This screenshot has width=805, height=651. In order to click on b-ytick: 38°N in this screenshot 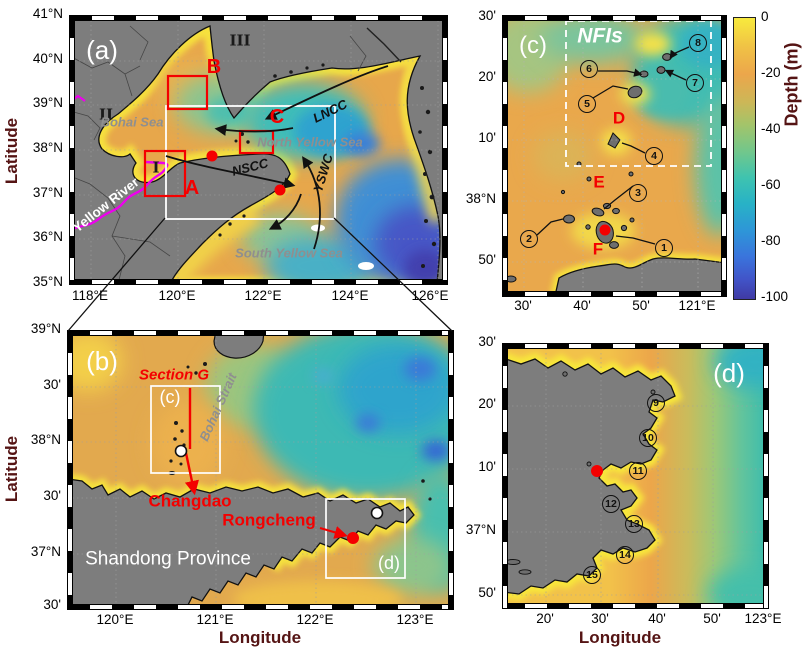, I will do `click(45, 439)`.